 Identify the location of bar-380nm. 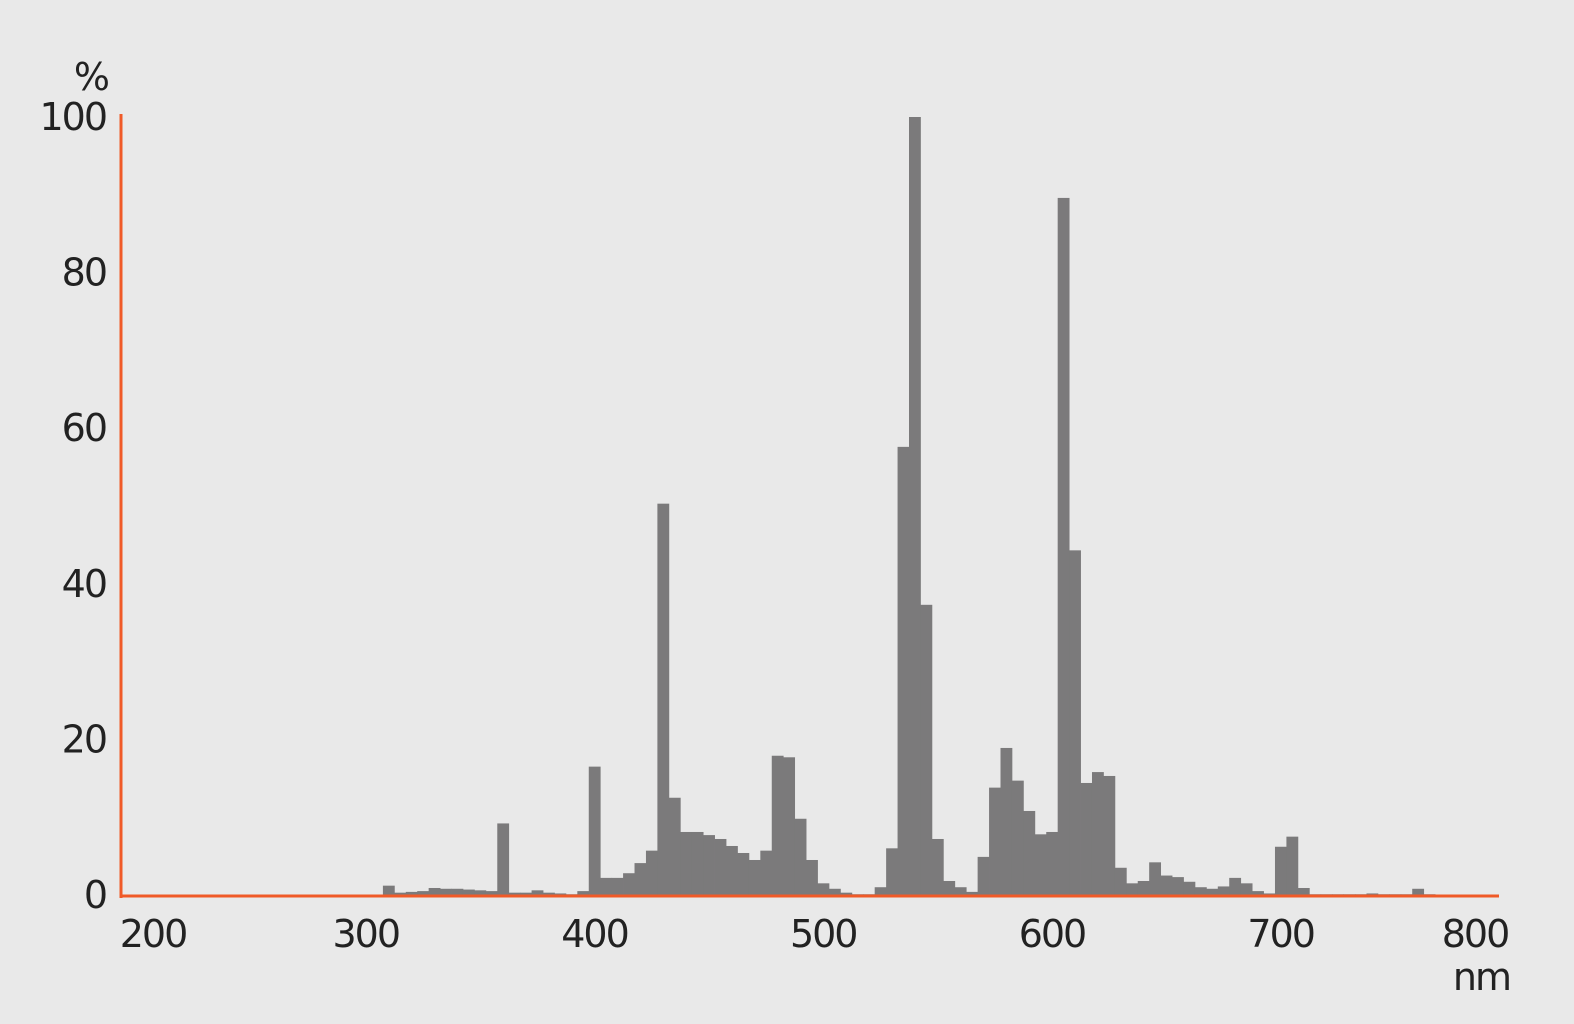
(549, 894).